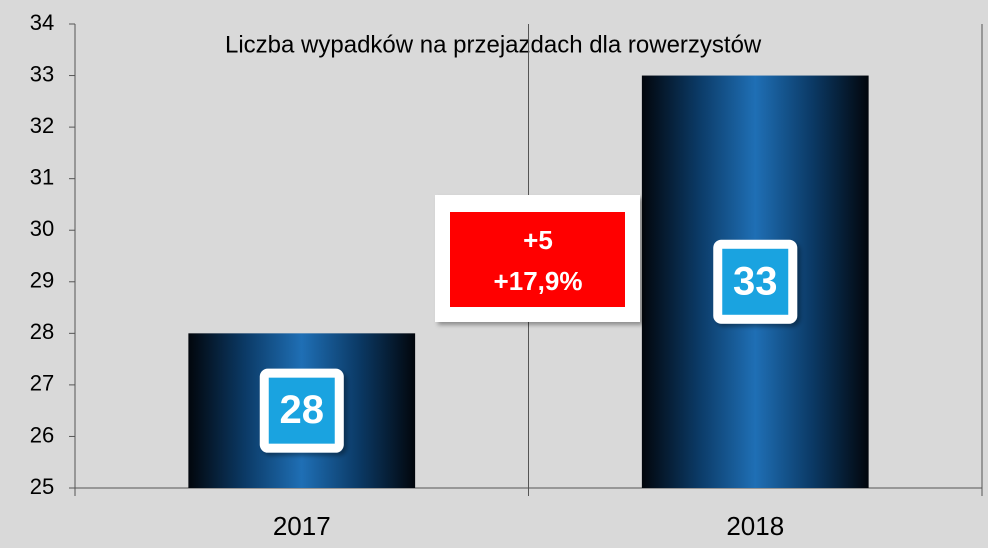  I want to click on y-tick-label: 27, so click(42, 383).